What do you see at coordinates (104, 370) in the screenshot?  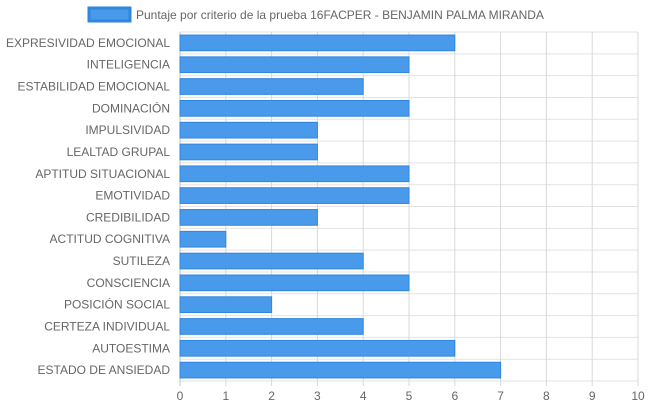 I see `y-tick-label: ESTADO DE ANSIEDAD` at bounding box center [104, 370].